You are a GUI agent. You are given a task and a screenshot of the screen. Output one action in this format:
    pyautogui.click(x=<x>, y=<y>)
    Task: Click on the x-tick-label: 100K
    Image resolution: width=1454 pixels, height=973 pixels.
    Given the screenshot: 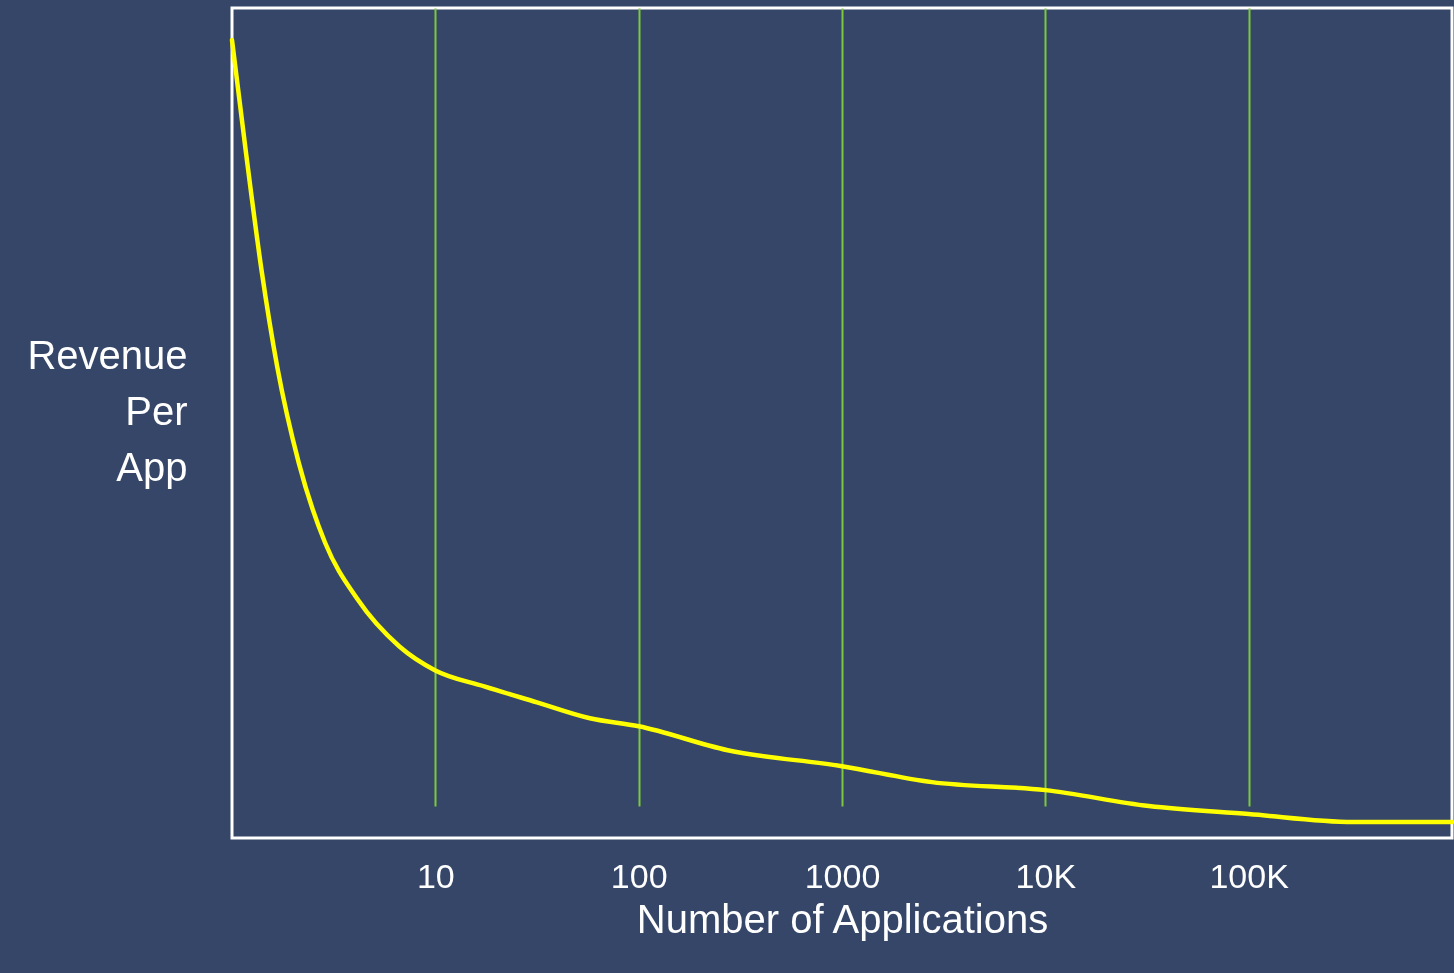 What is the action you would take?
    pyautogui.click(x=1249, y=875)
    